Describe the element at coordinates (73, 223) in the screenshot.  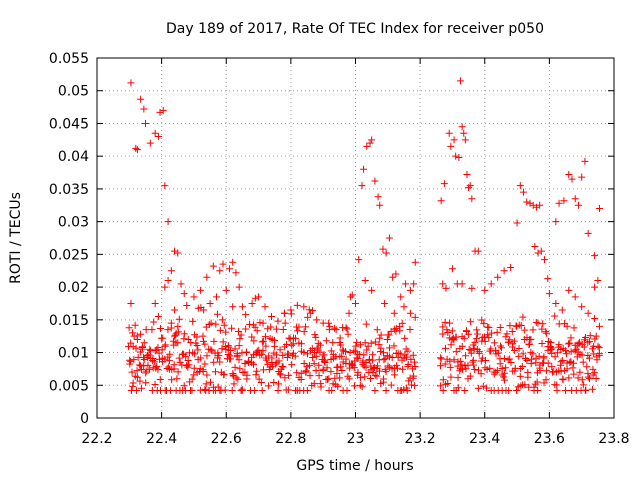
I see `y-tick-label: 0.03` at that location.